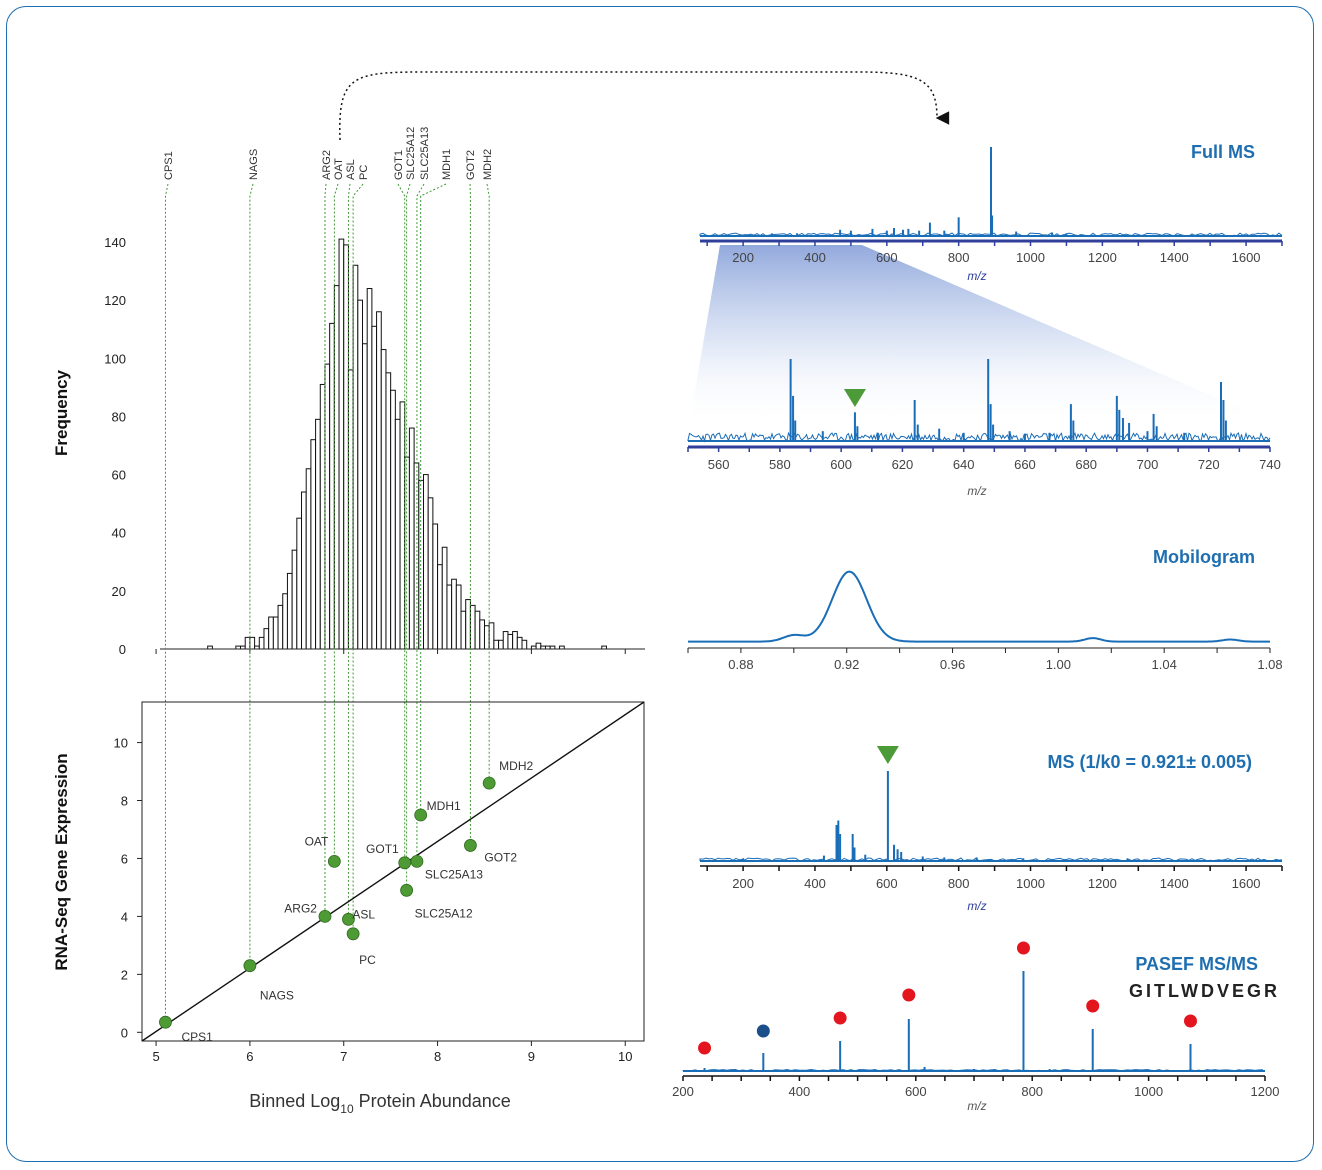 This screenshot has width=1322, height=1170. Describe the element at coordinates (948, 998) in the screenshot. I see `fragment-ion-markers` at that location.